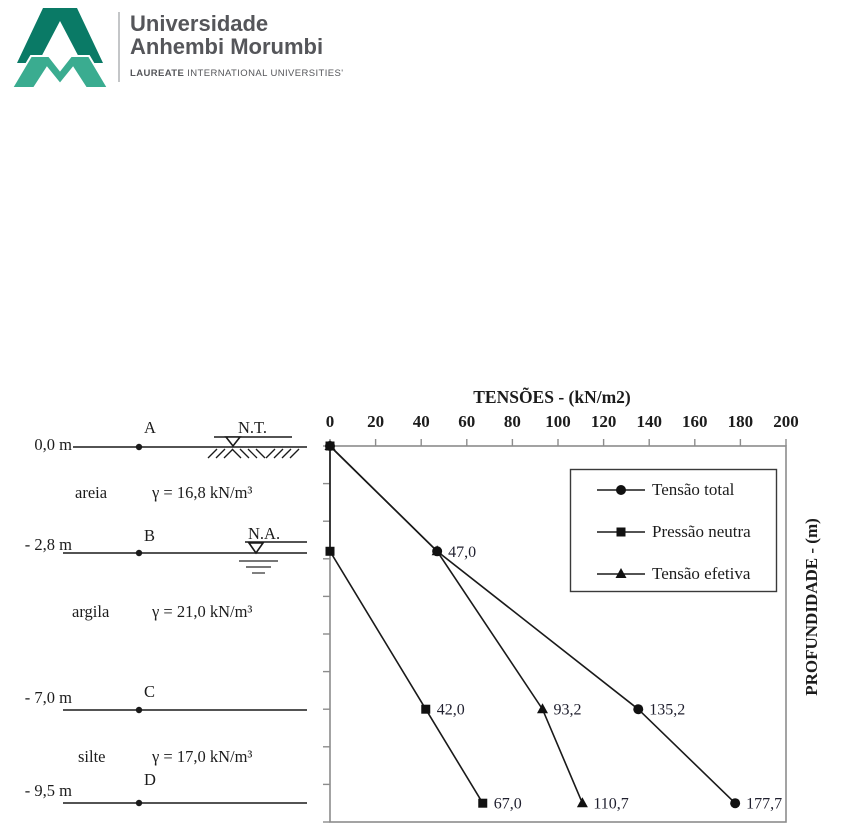 This screenshot has height=839, width=850. I want to click on layer-name-argila: argila, so click(91, 611).